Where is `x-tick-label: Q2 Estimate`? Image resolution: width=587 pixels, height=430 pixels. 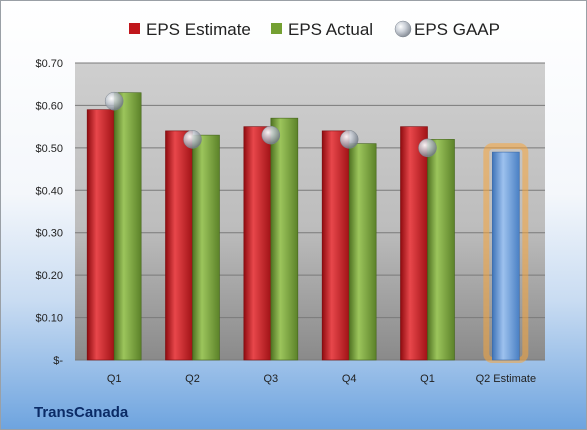
x-tick-label: Q2 Estimate is located at coordinates (506, 379).